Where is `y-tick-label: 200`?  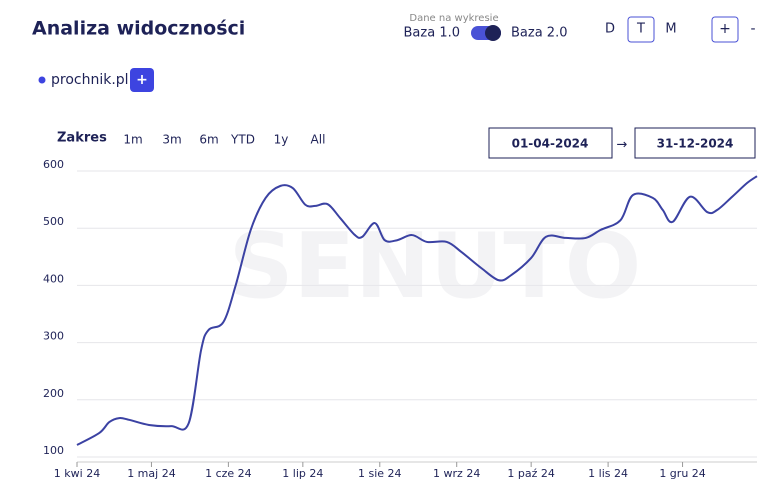
y-tick-label: 200 is located at coordinates (53, 393).